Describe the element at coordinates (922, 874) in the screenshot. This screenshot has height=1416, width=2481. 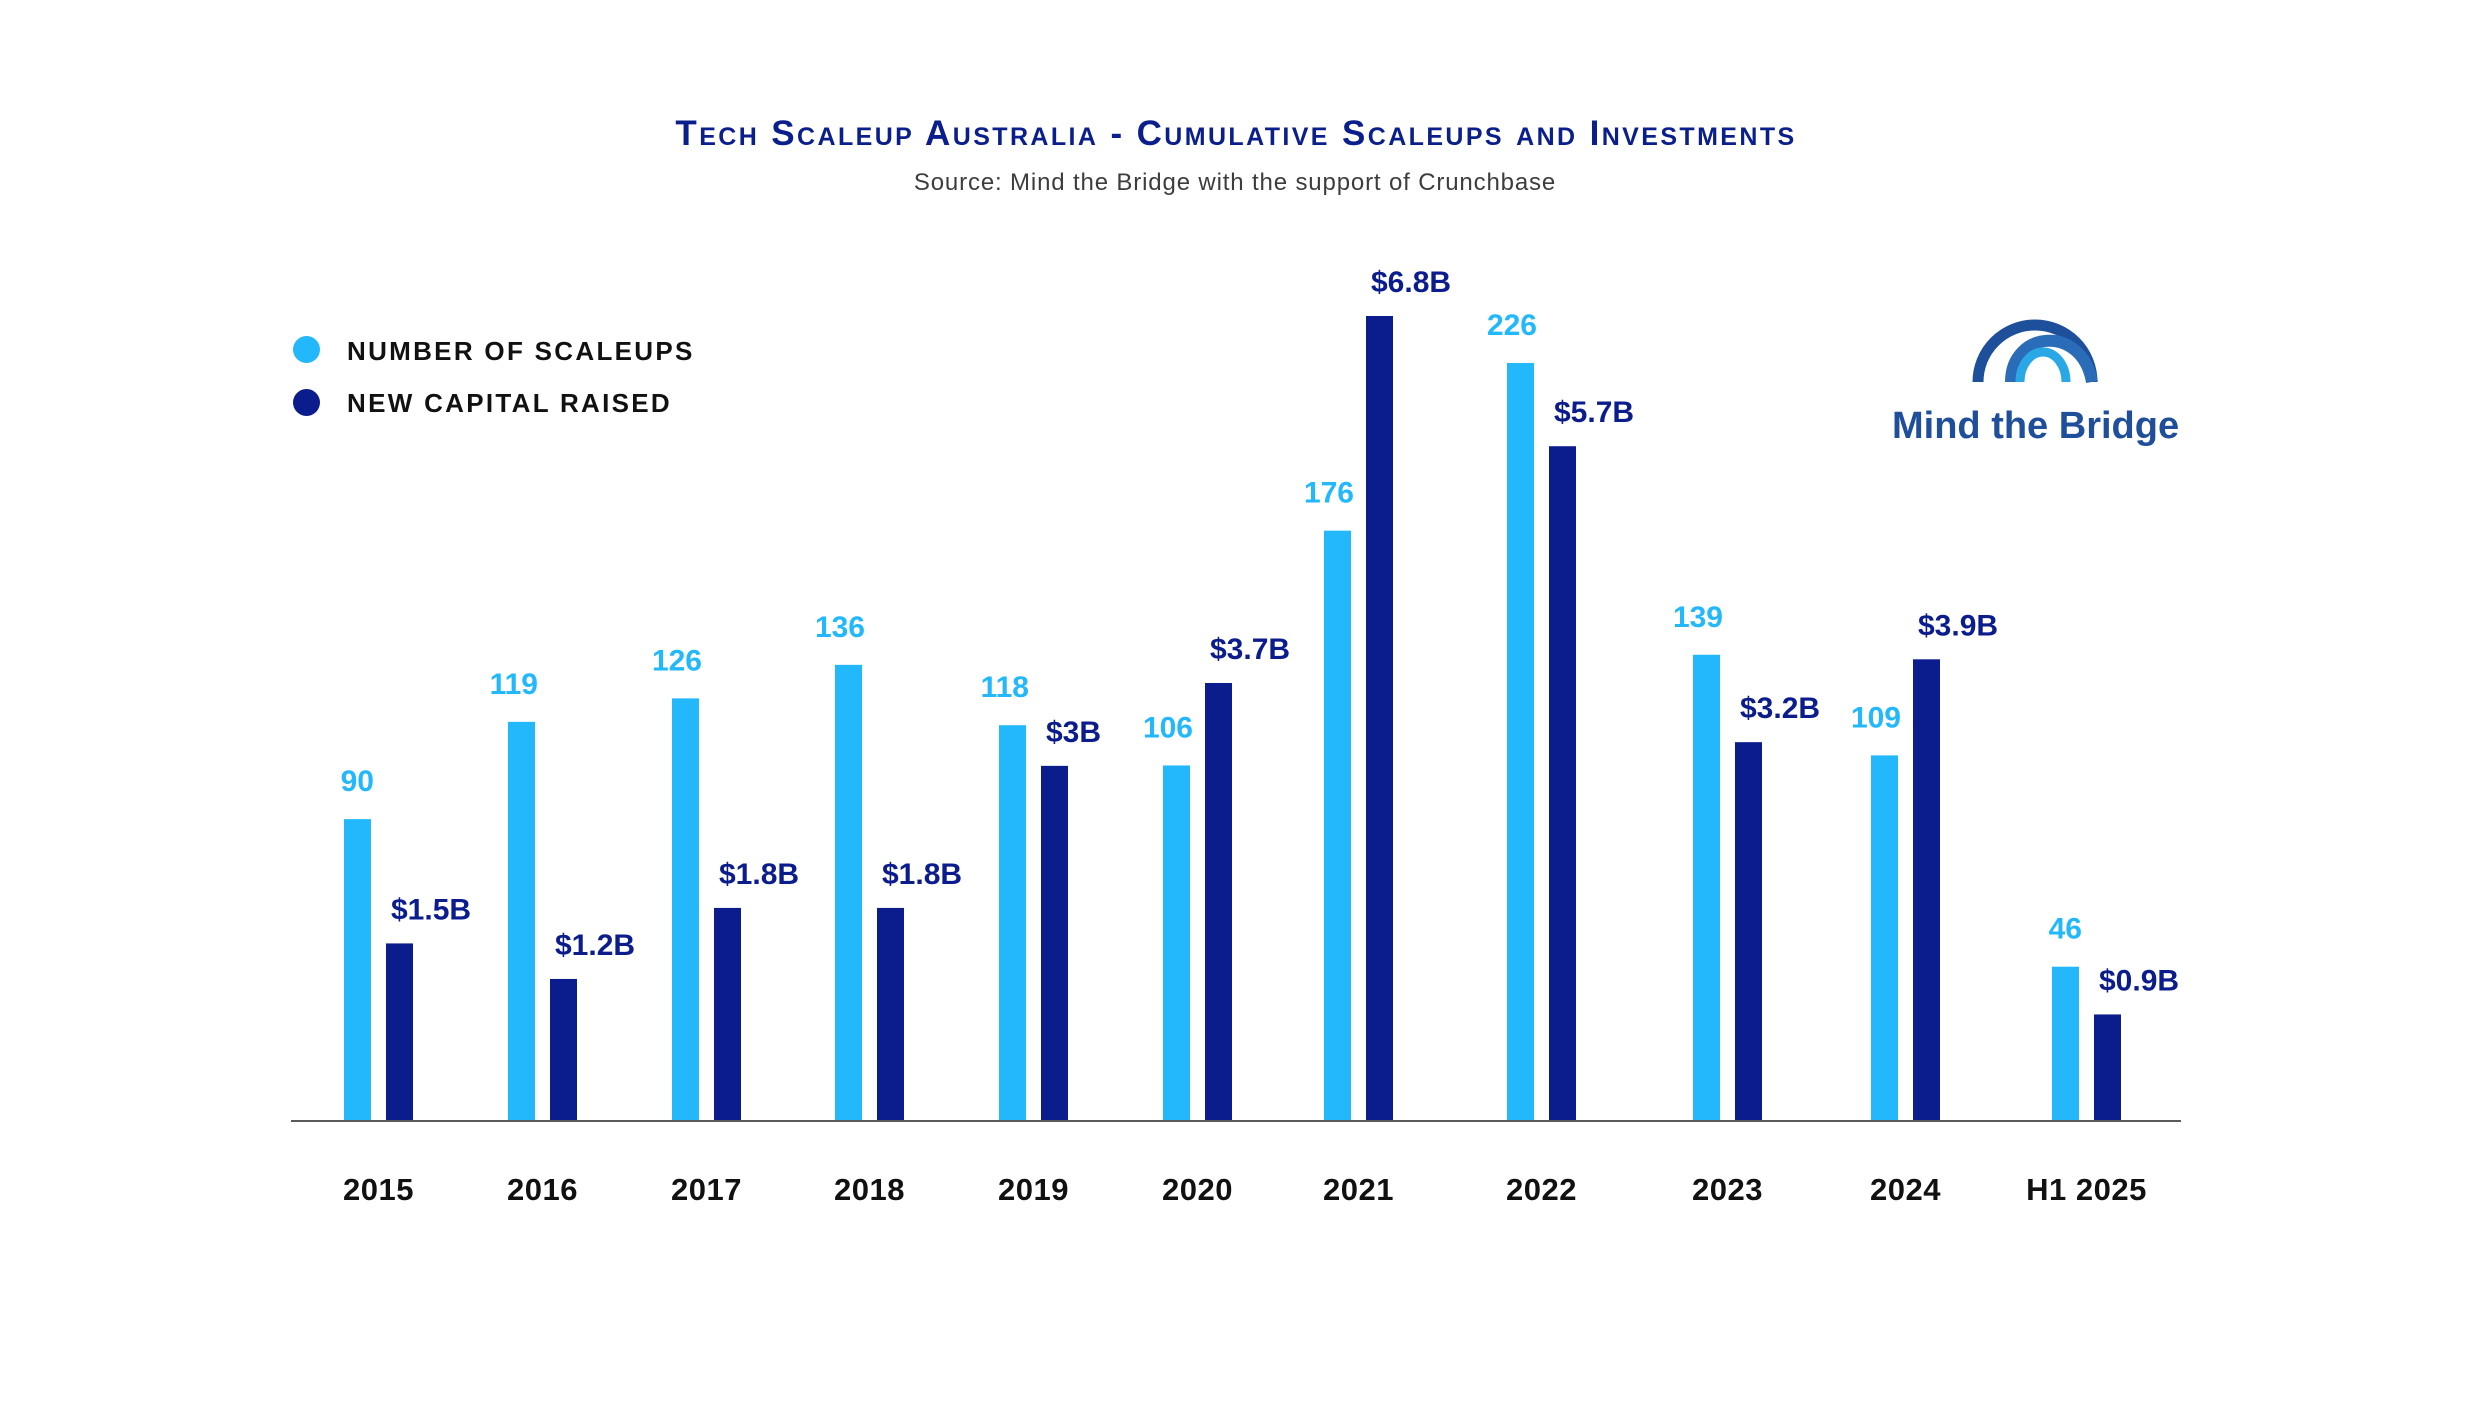
I see `value-label-capital-2018: $1.8B` at that location.